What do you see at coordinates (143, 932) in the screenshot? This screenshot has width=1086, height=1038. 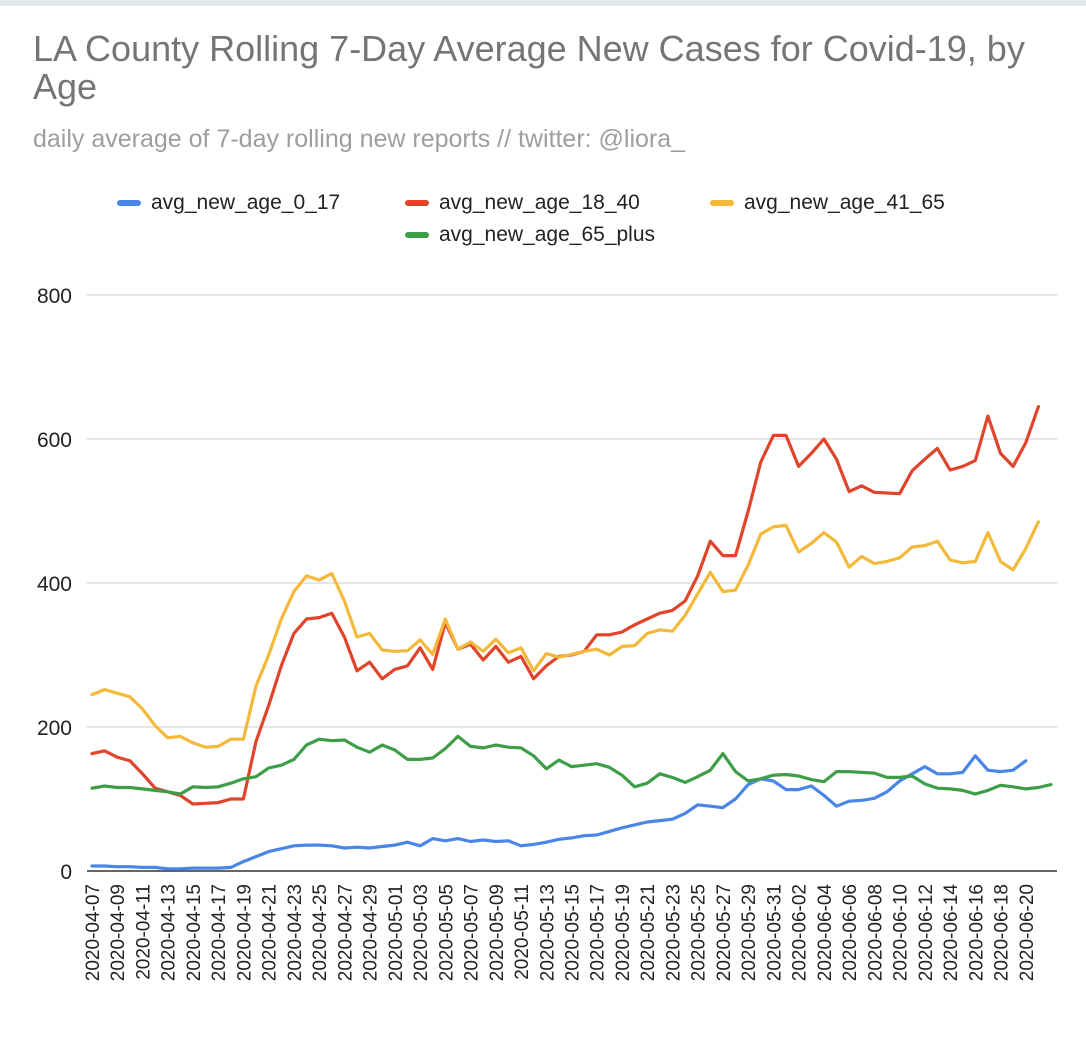 I see `x-tick-label: 2020-04-11` at bounding box center [143, 932].